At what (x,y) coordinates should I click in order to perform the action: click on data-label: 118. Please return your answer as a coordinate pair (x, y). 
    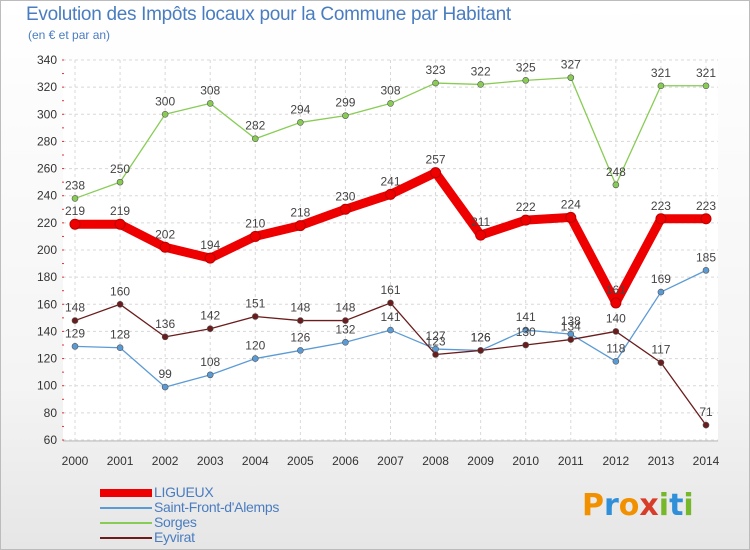
    Looking at the image, I should click on (615, 348).